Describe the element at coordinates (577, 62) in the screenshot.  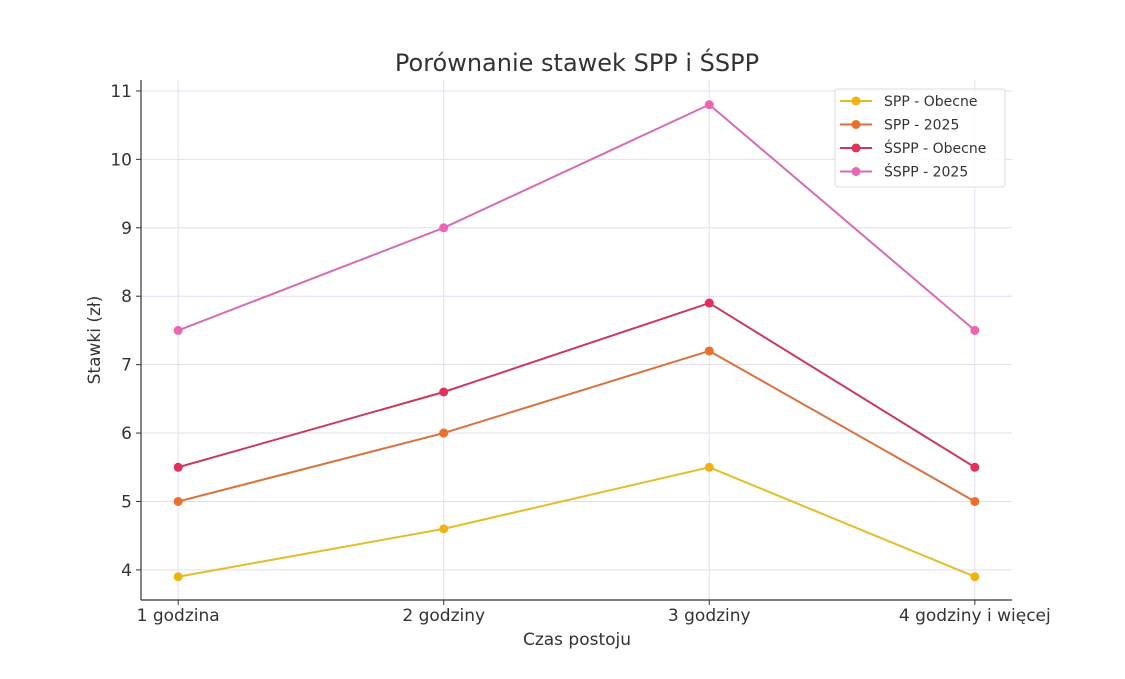
I see `chart-title: Porównanie stawek SPP i ŚSPP` at that location.